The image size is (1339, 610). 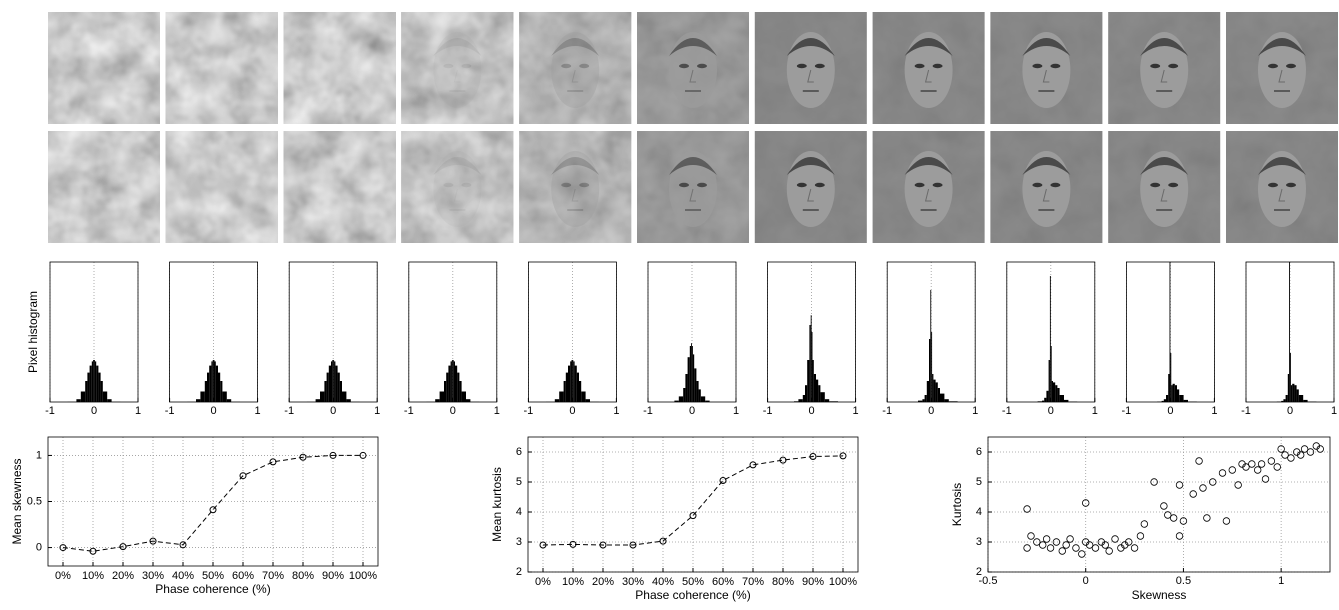 I want to click on tile-noise, so click(x=222, y=187).